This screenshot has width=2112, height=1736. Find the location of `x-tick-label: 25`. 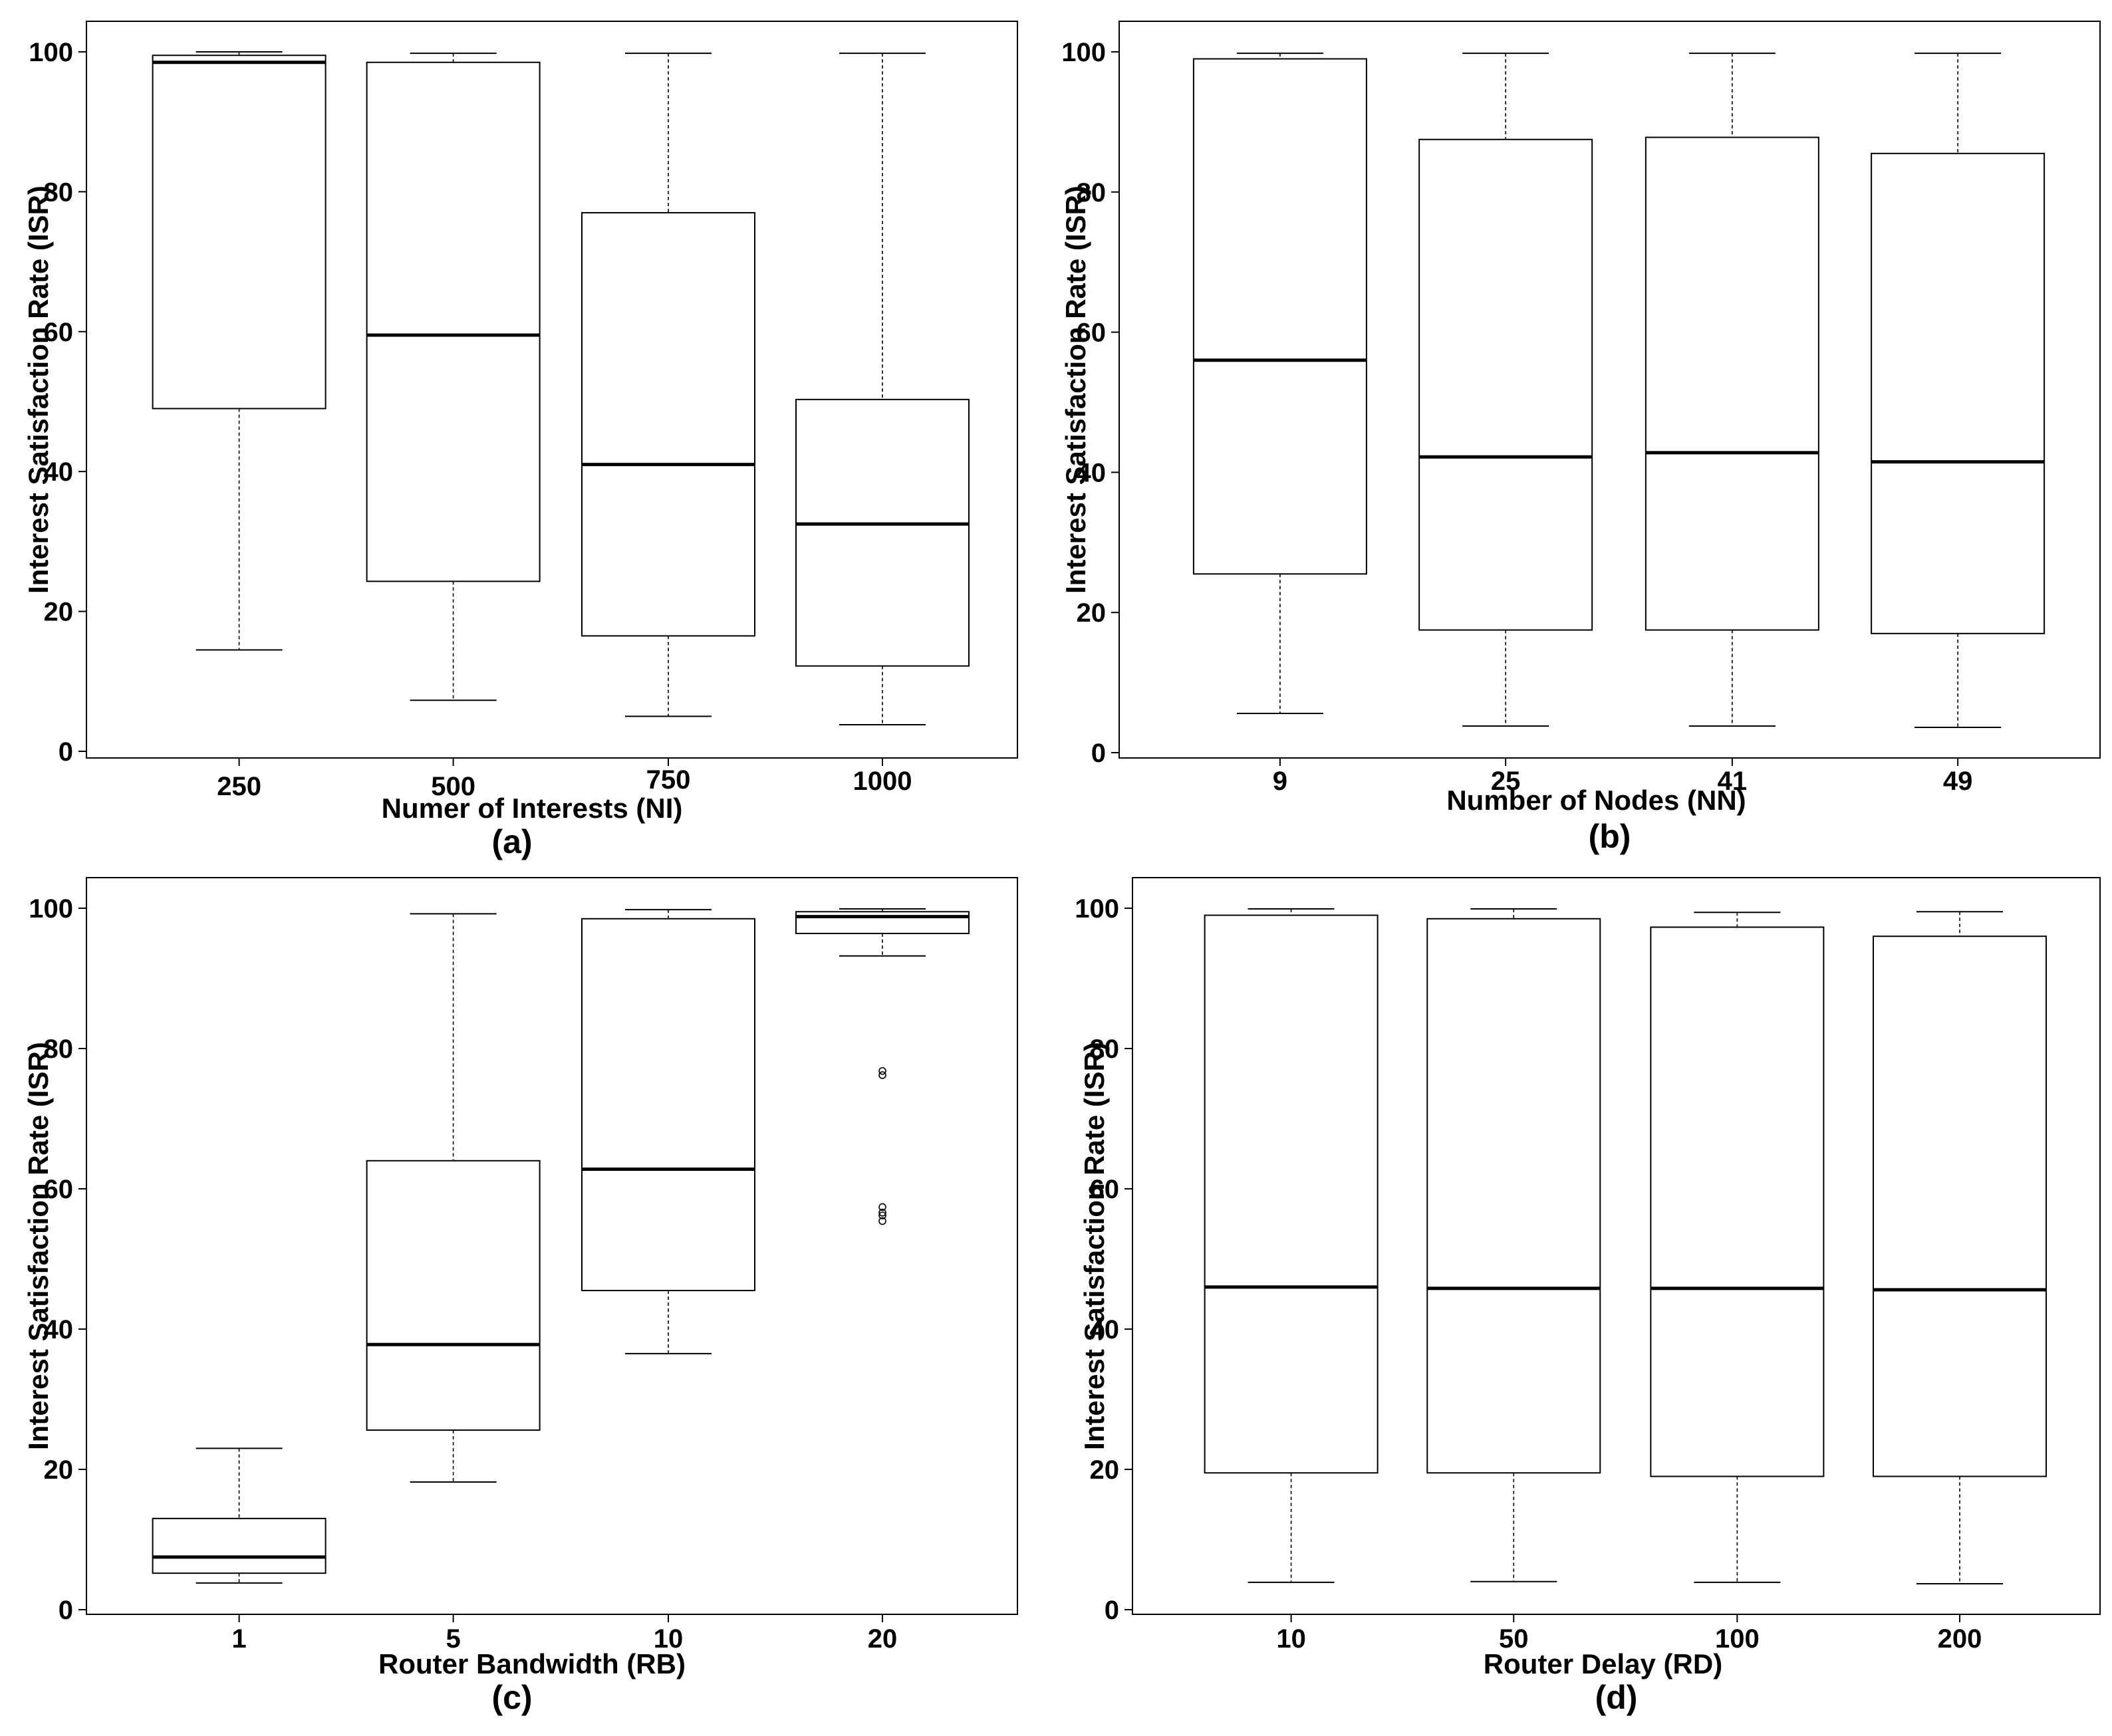

x-tick-label: 25 is located at coordinates (1506, 782).